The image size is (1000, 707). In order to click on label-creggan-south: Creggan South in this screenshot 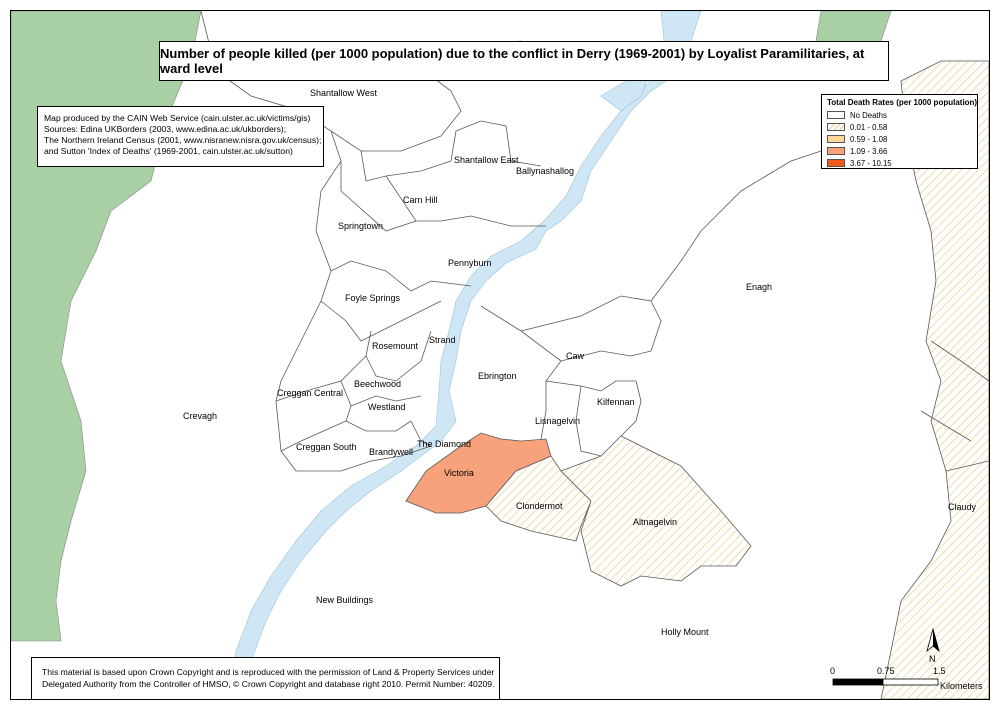, I will do `click(326, 447)`.